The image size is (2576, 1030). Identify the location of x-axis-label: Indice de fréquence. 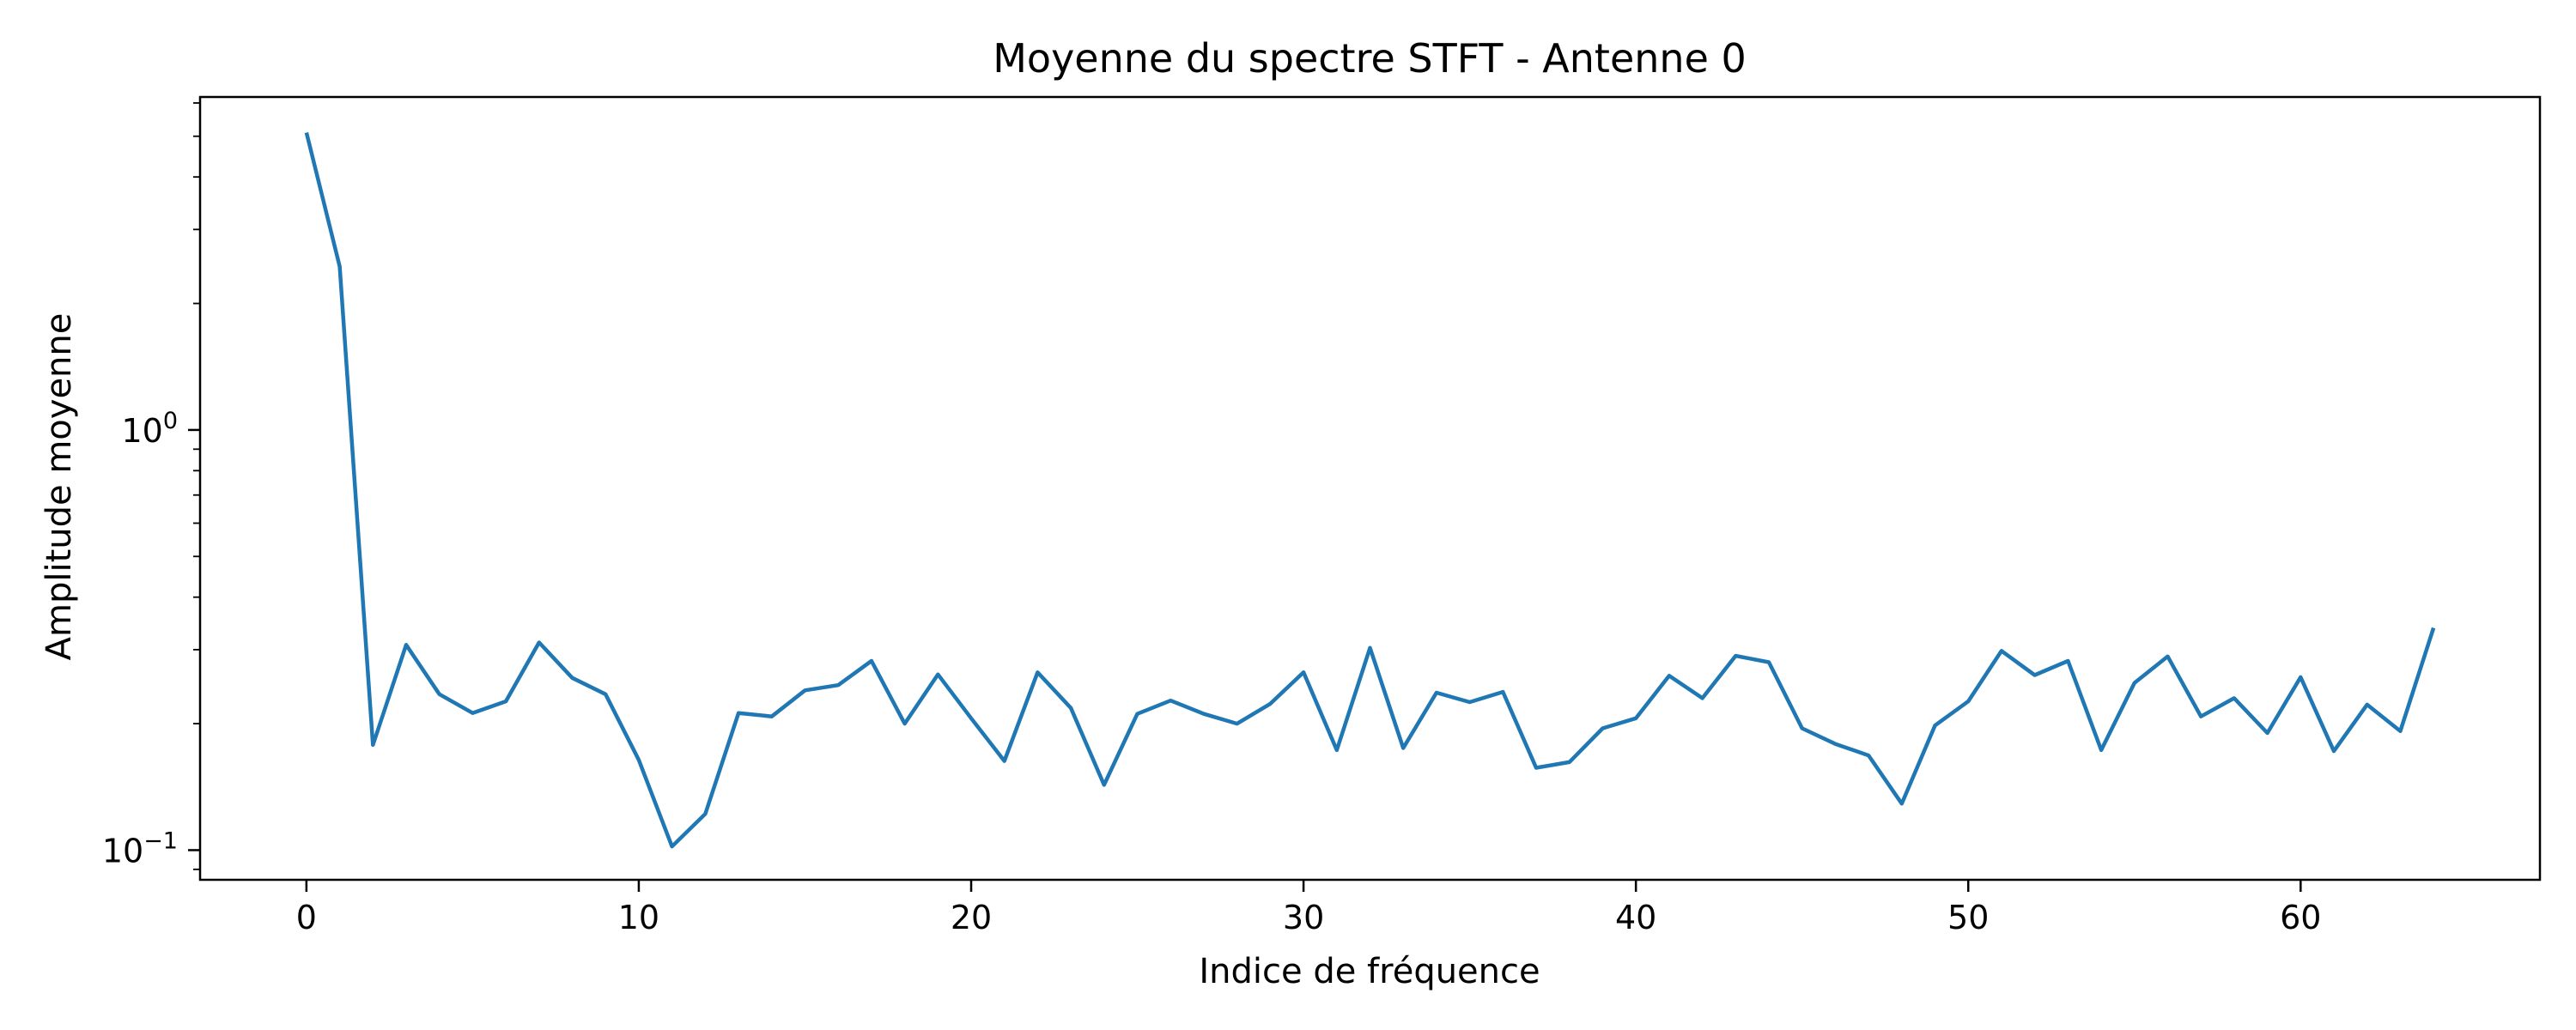
(1369, 971).